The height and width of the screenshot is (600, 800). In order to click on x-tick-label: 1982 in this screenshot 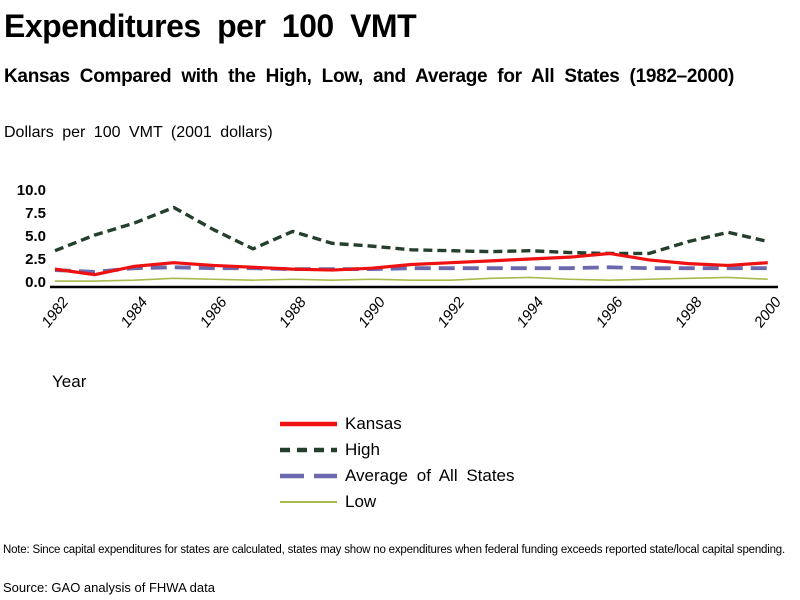, I will do `click(55, 311)`.